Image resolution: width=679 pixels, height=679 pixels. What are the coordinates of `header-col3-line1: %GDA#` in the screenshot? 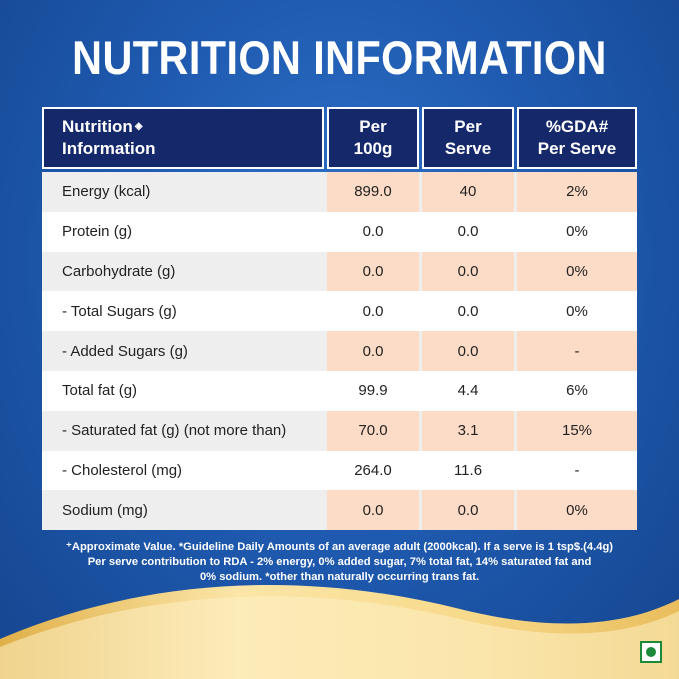 It's located at (577, 126).